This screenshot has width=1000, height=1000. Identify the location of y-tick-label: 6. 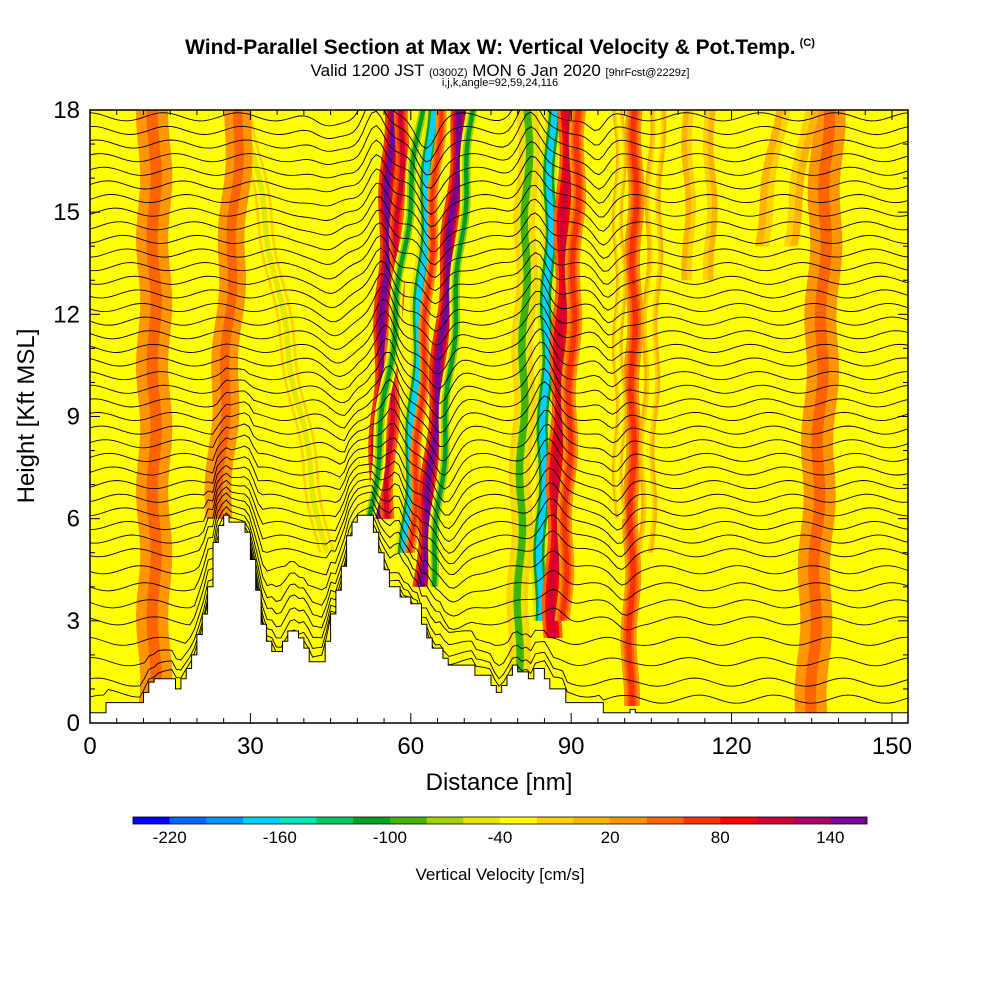
(73, 519).